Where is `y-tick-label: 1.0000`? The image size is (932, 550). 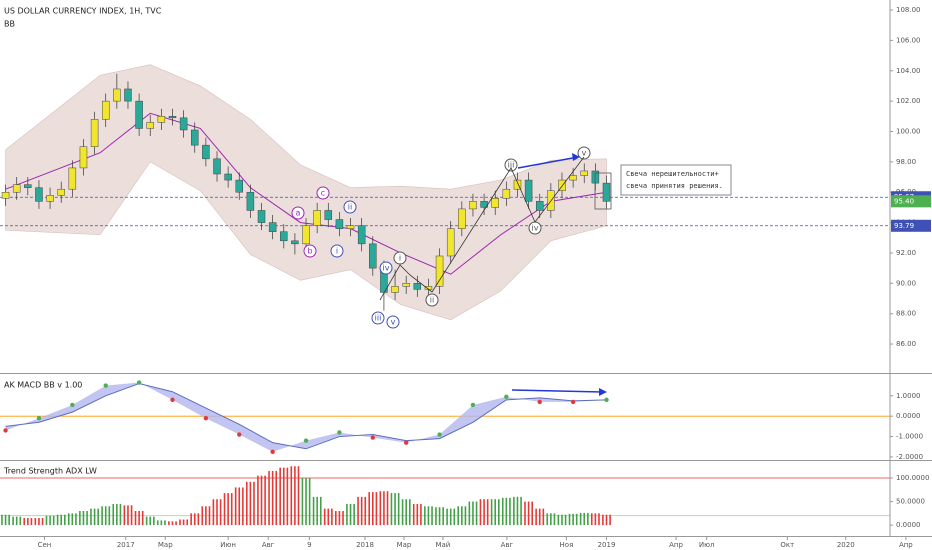
y-tick-label: 1.0000 is located at coordinates (908, 396).